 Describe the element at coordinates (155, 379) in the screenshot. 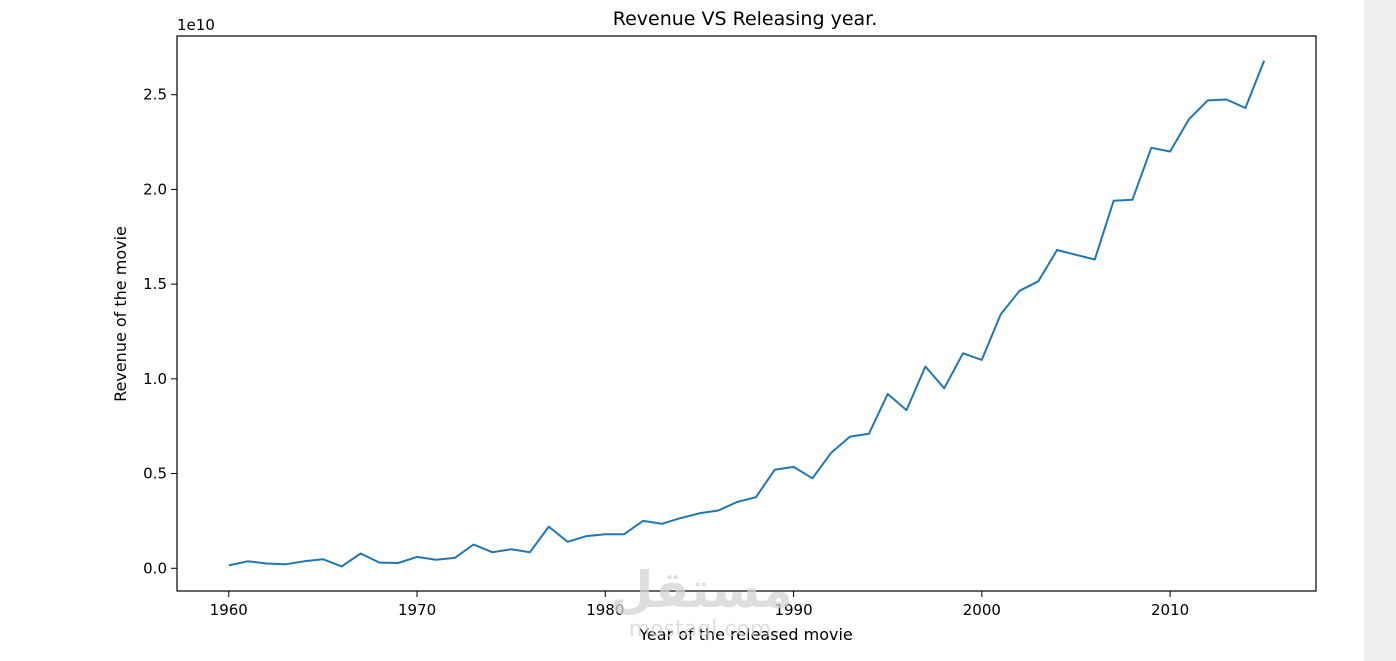

I see `y-tick-label: 1.0` at that location.